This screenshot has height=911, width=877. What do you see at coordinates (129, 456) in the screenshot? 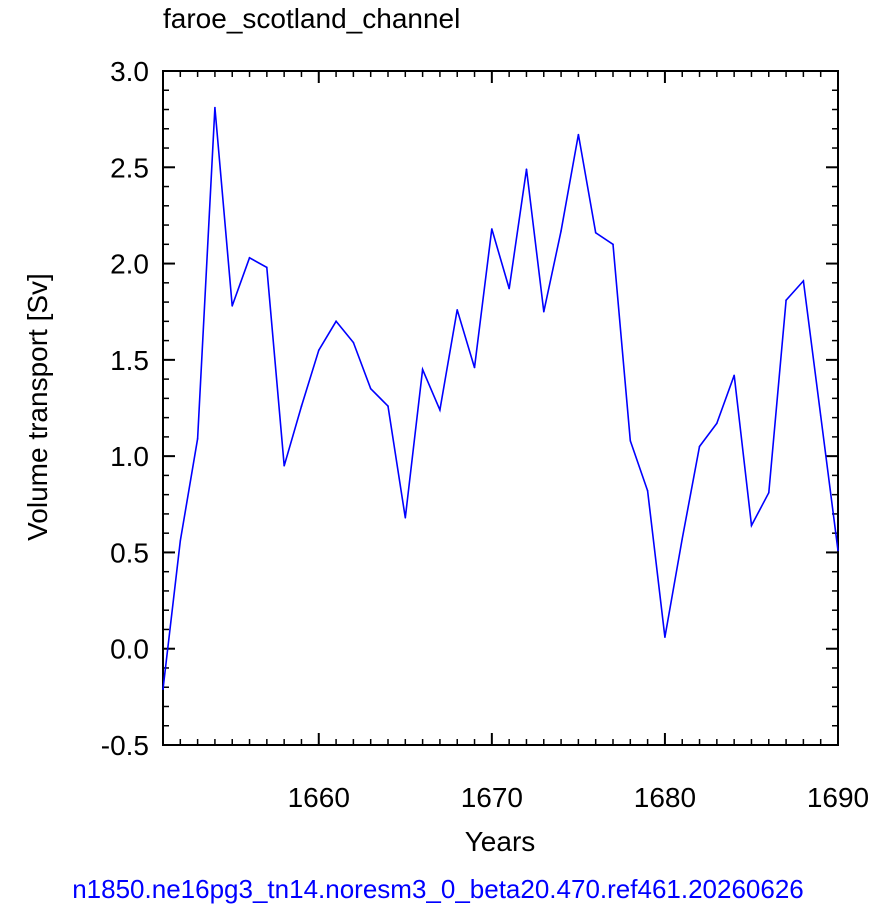
I see `y-tick-label: 1.0` at bounding box center [129, 456].